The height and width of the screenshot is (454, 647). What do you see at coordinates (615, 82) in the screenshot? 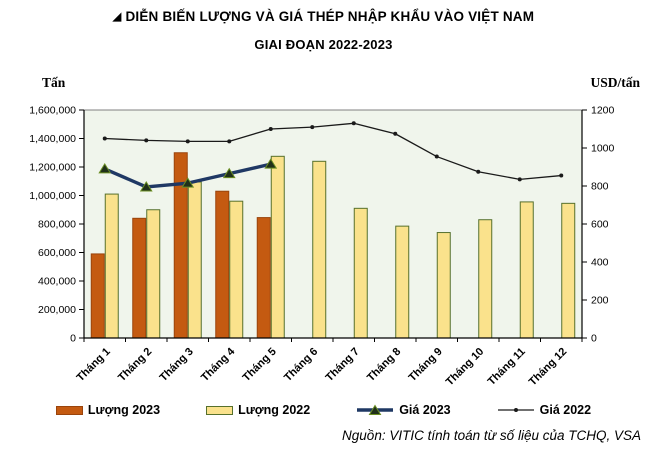
I see `right-axis-unit-label: USD/tấn` at bounding box center [615, 82].